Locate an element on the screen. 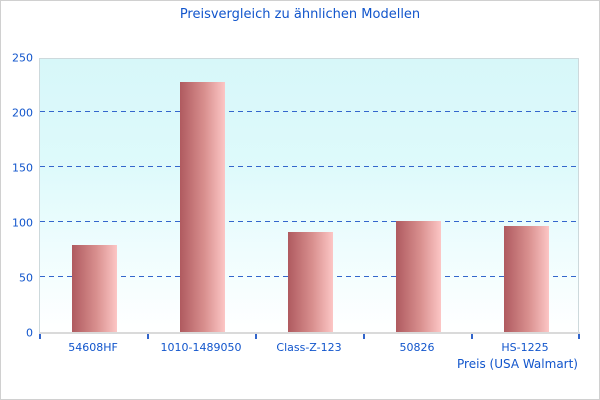 The height and width of the screenshot is (400, 600). y-axis-tick-label: 100 is located at coordinates (22, 223).